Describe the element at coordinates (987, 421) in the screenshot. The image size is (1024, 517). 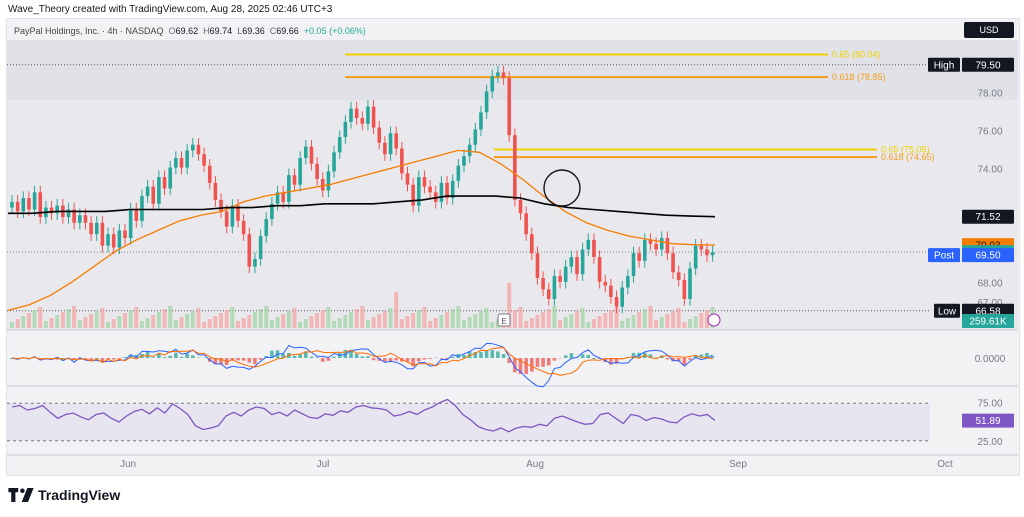
I see `rsi-value: 51.89` at that location.